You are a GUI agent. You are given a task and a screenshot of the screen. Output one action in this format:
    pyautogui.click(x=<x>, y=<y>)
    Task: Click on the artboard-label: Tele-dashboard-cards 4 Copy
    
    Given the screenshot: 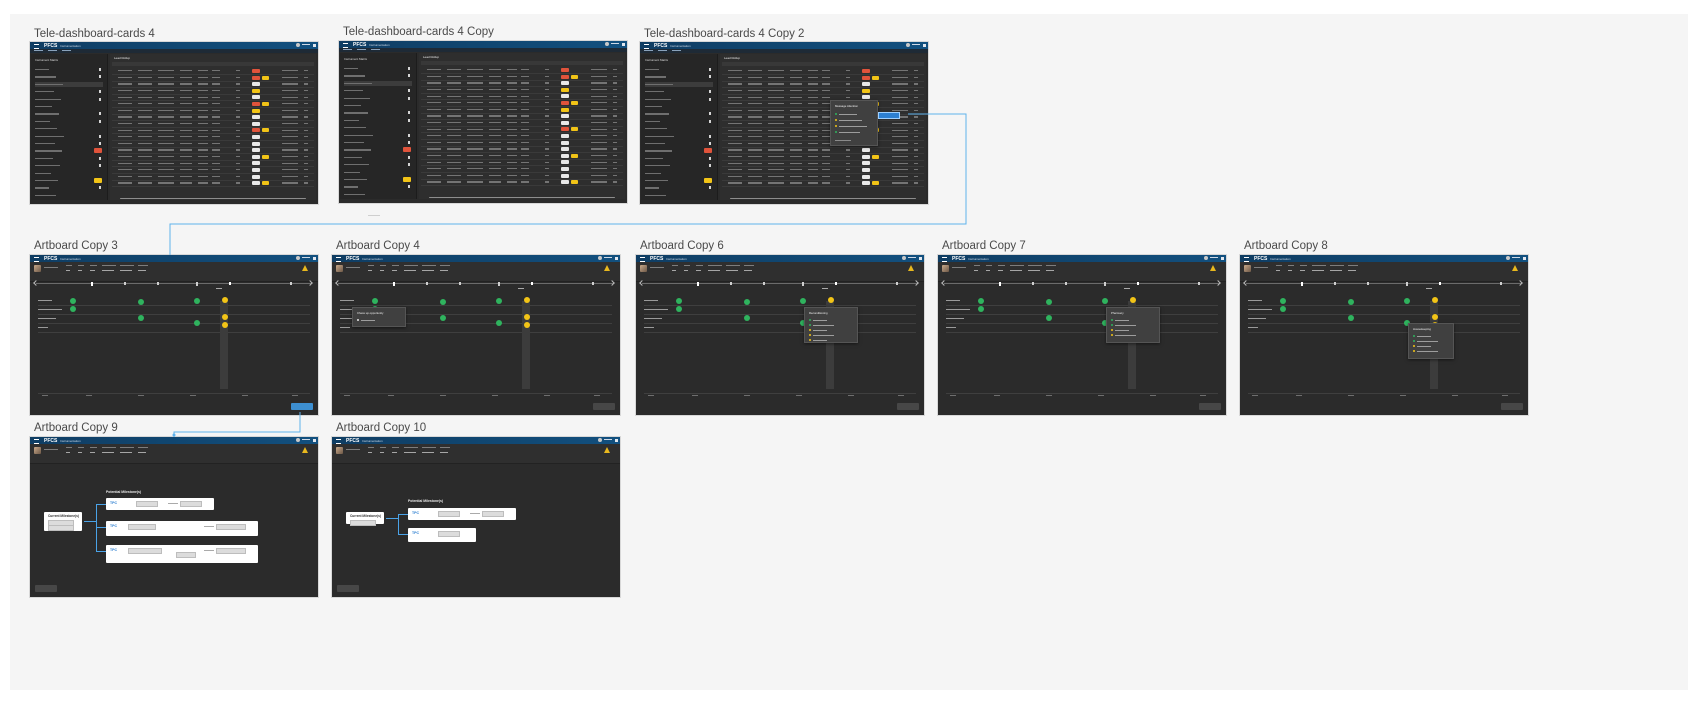 What is the action you would take?
    pyautogui.click(x=418, y=32)
    